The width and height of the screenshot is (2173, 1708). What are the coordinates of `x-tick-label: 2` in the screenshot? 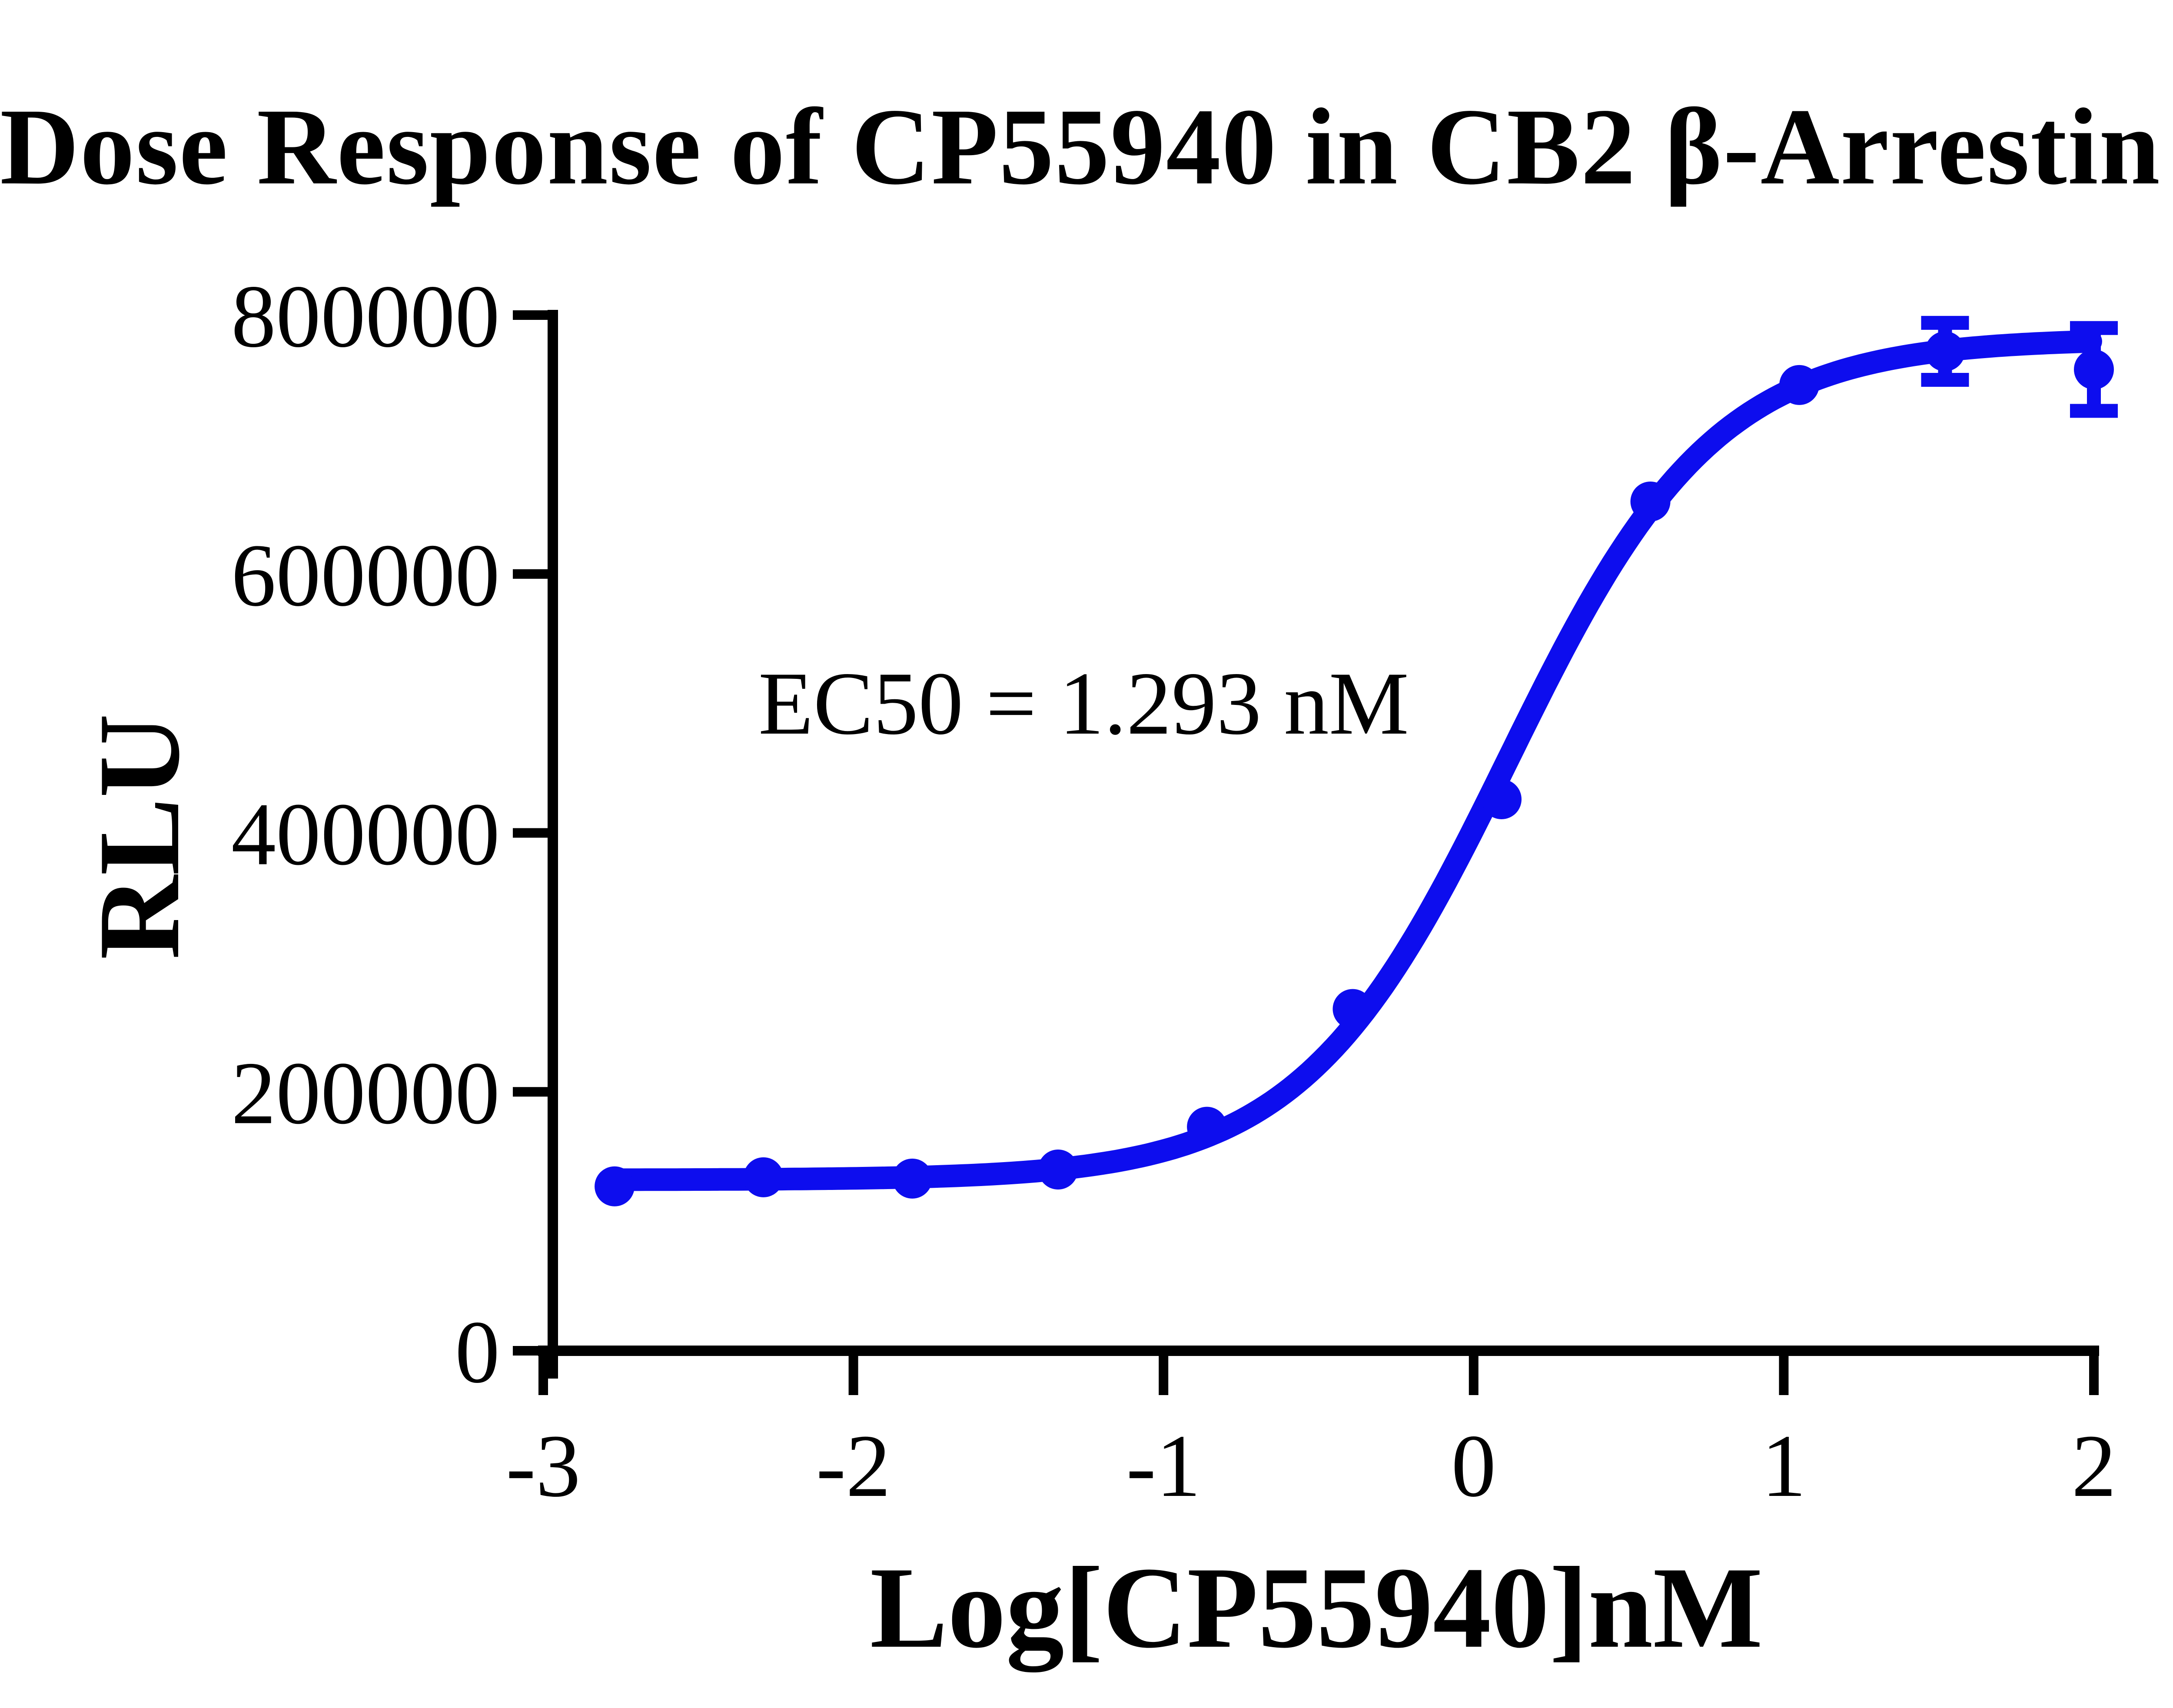 It's located at (2094, 1465).